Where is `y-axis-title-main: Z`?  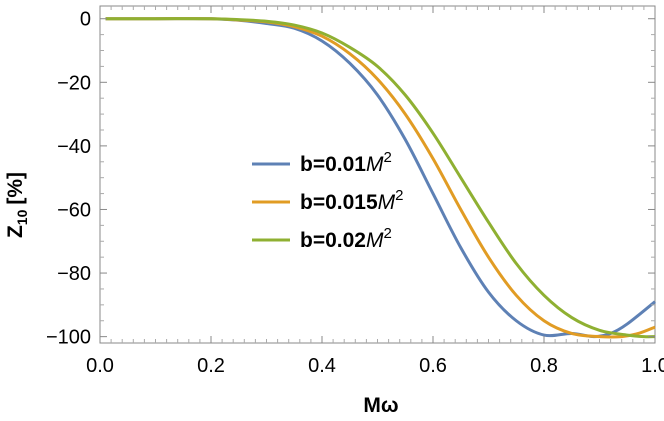 y-axis-title-main: Z is located at coordinates (15, 231).